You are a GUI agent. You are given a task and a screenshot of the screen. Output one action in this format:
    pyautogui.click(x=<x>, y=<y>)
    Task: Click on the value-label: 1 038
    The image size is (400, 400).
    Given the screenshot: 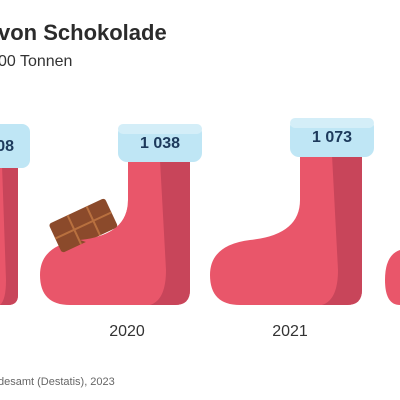 What is the action you would take?
    pyautogui.click(x=160, y=143)
    